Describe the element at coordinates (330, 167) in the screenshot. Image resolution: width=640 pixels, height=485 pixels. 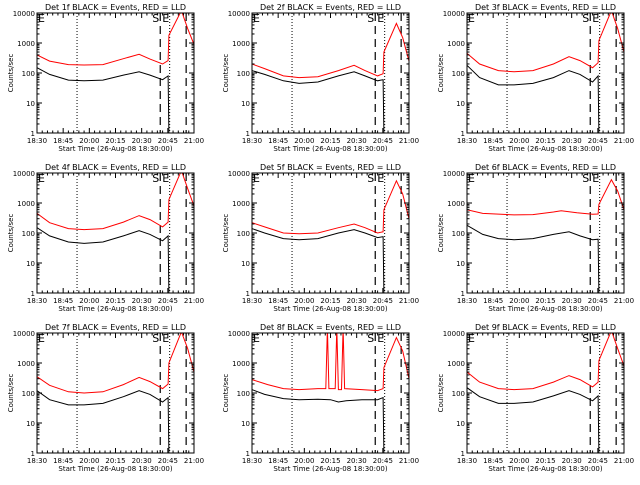
I see `panel-title: Det 5f BLACK = Events, RED = LLD` at that location.